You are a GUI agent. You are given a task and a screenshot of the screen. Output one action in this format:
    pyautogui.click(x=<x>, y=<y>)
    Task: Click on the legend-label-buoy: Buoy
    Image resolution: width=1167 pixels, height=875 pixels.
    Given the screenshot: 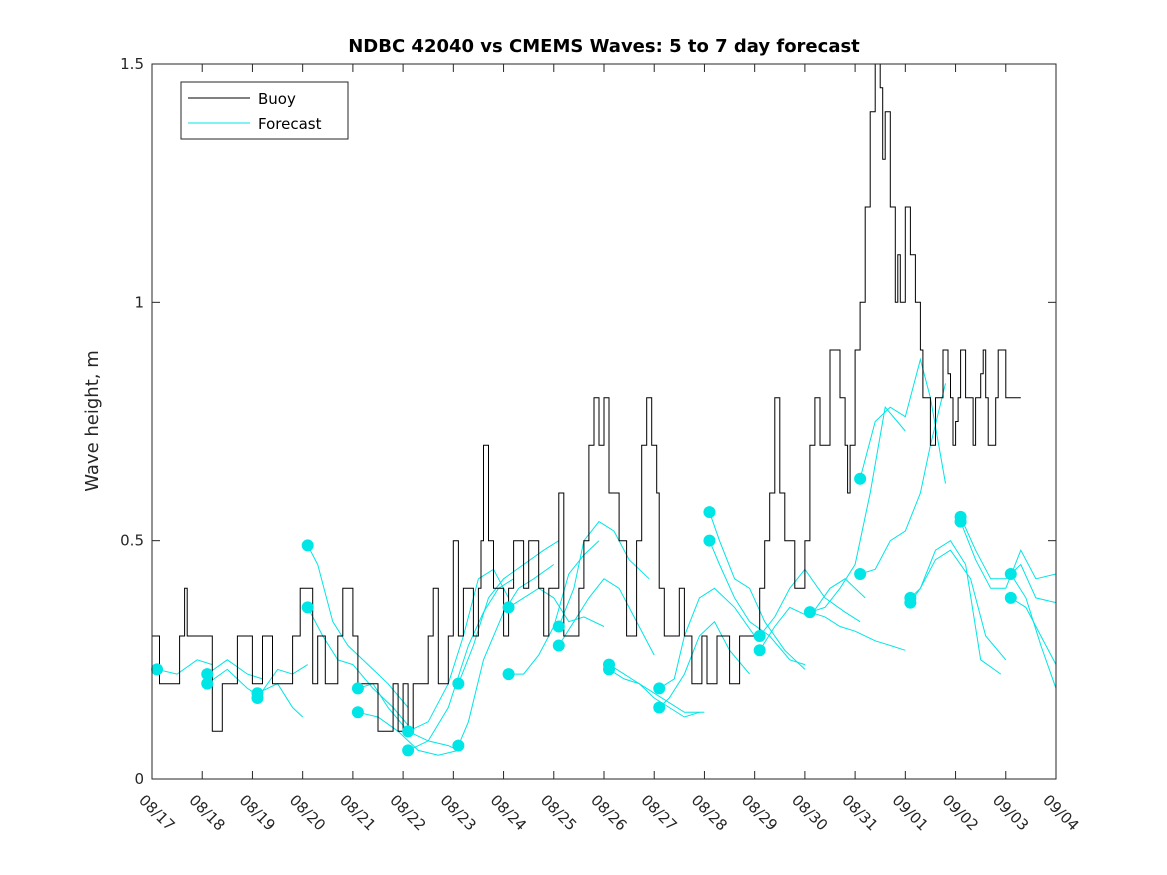 What is the action you would take?
    pyautogui.click(x=277, y=99)
    